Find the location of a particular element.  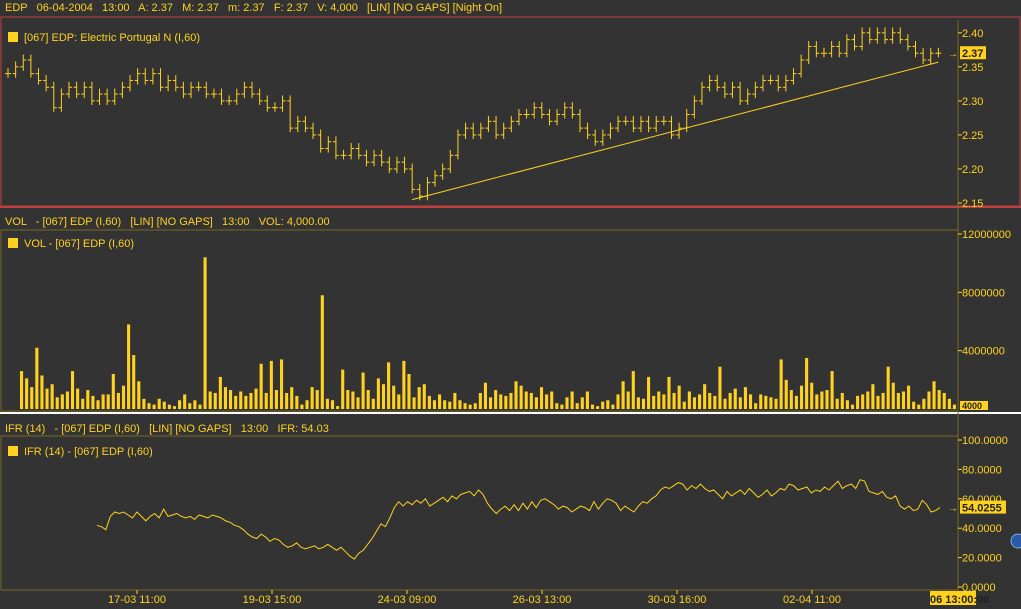

ifr-tick-label: 80.0000 is located at coordinates (982, 470).